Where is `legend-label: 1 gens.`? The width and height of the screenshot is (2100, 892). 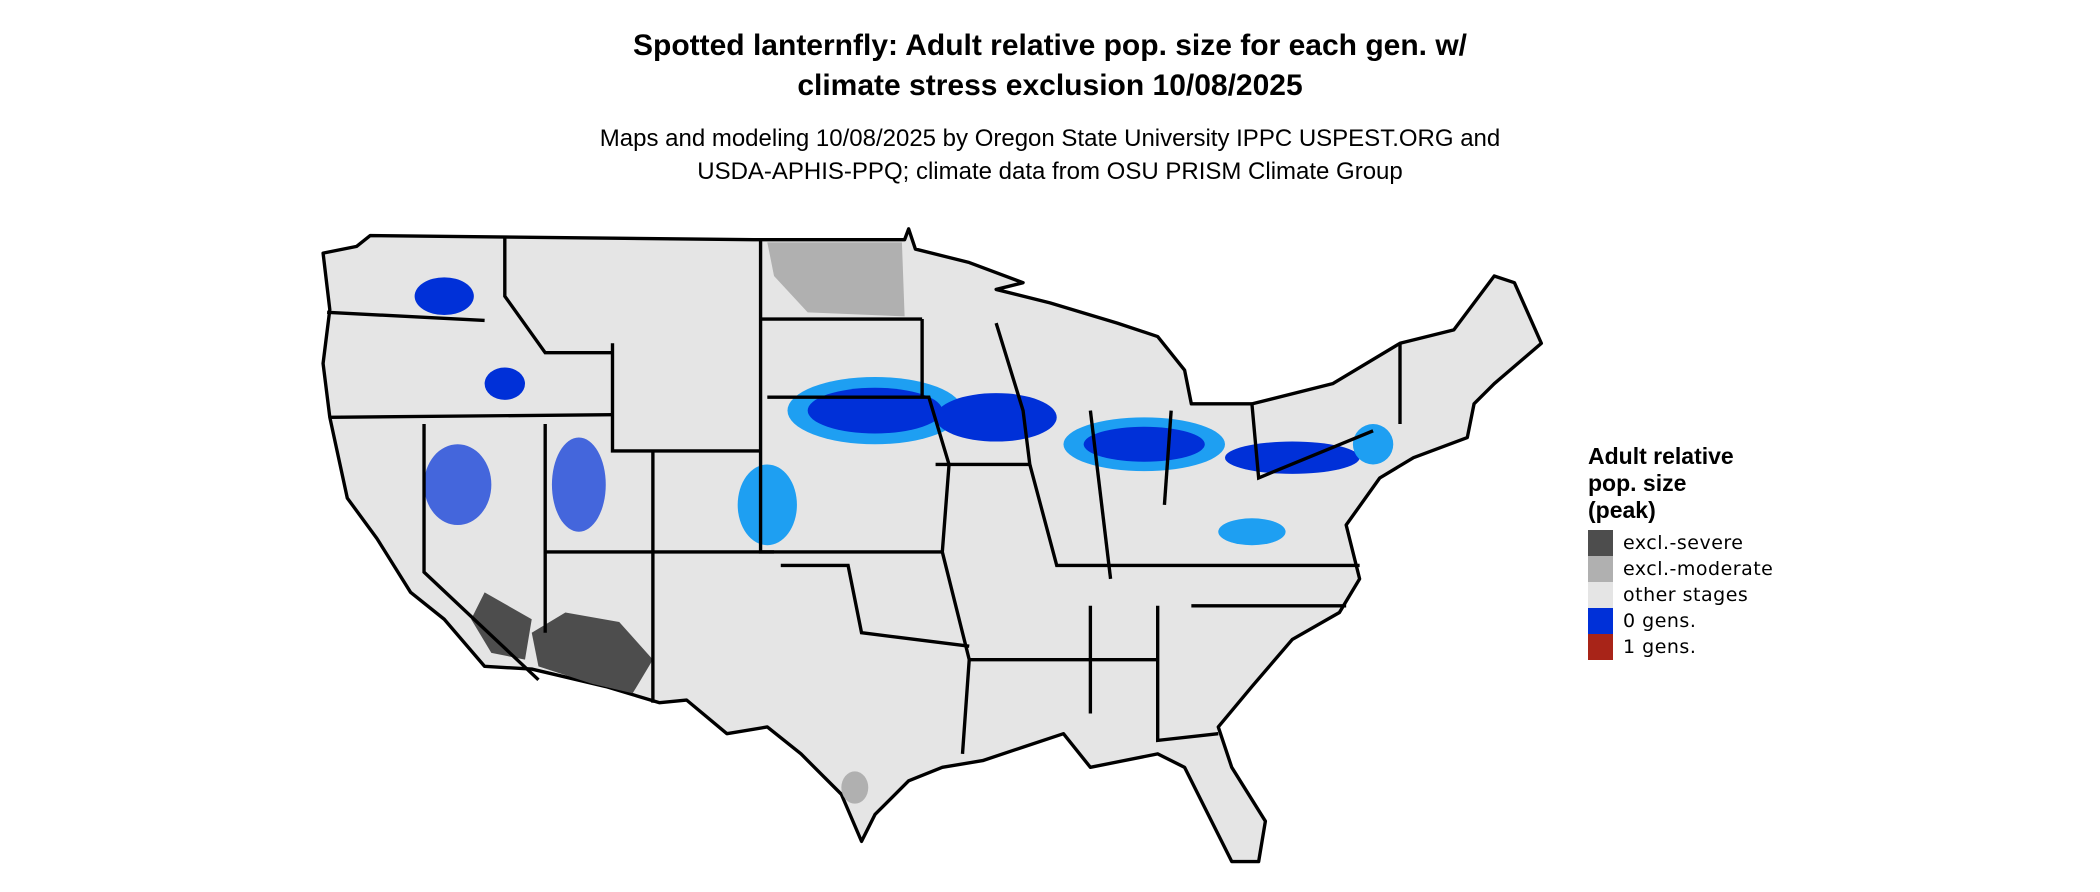 legend-label: 1 gens. is located at coordinates (1660, 647).